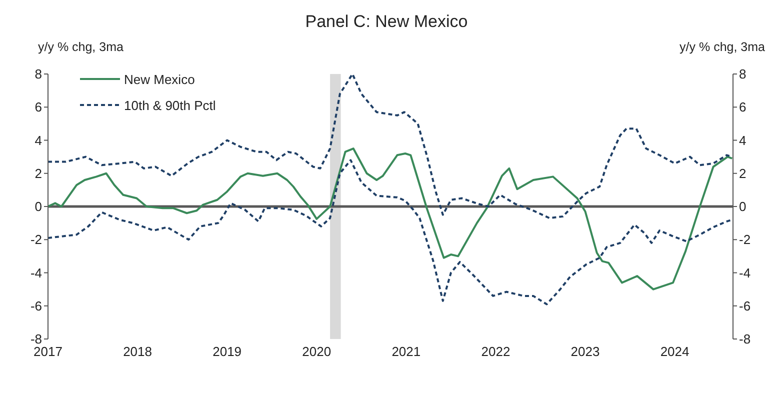 Image resolution: width=773 pixels, height=404 pixels. What do you see at coordinates (585, 352) in the screenshot?
I see `x-tick-label: 2023` at bounding box center [585, 352].